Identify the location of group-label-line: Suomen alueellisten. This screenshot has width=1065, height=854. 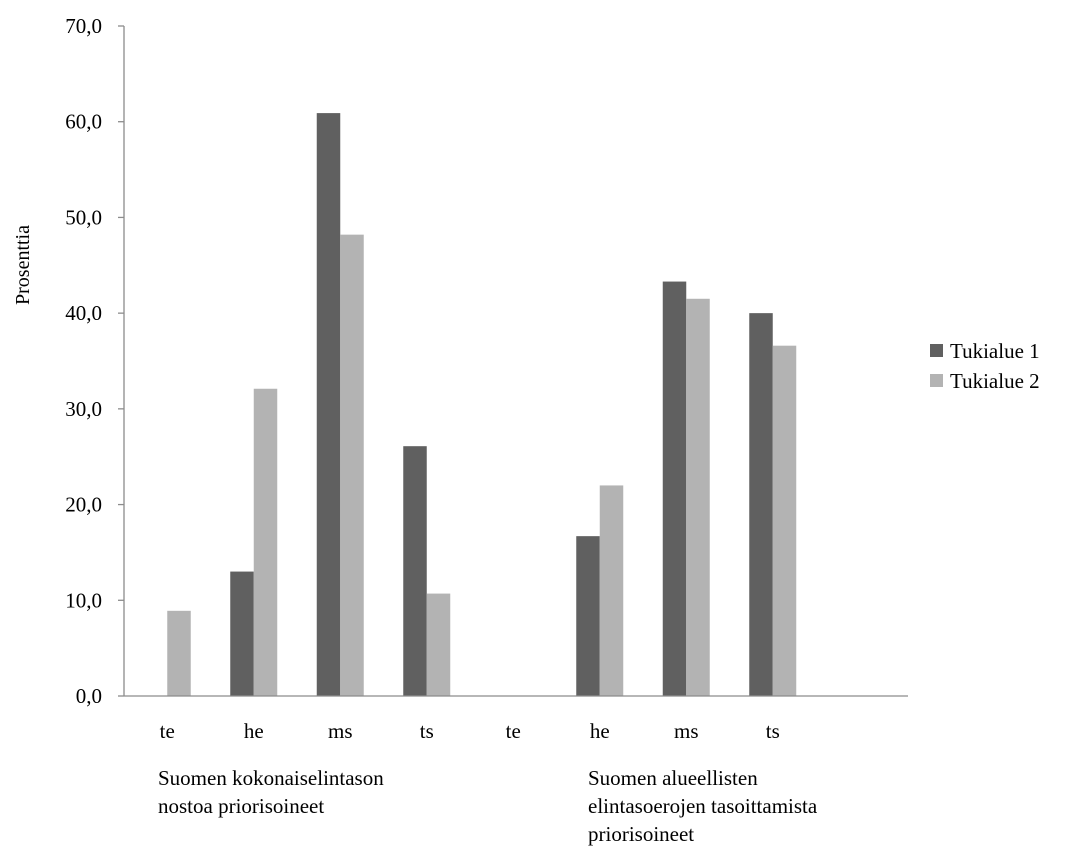
(673, 778).